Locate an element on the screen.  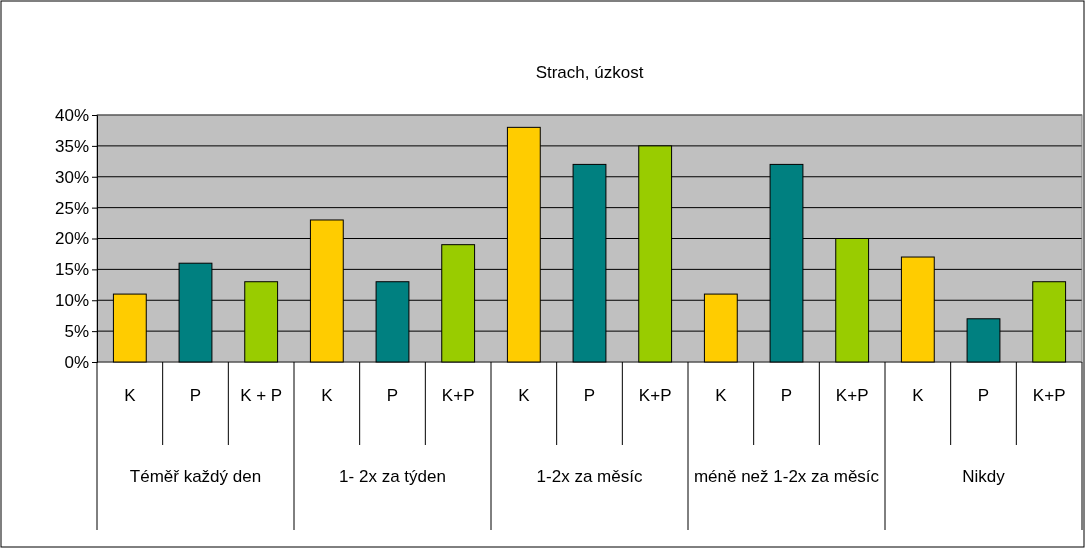
y-tick-label: 35% is located at coordinates (71, 146).